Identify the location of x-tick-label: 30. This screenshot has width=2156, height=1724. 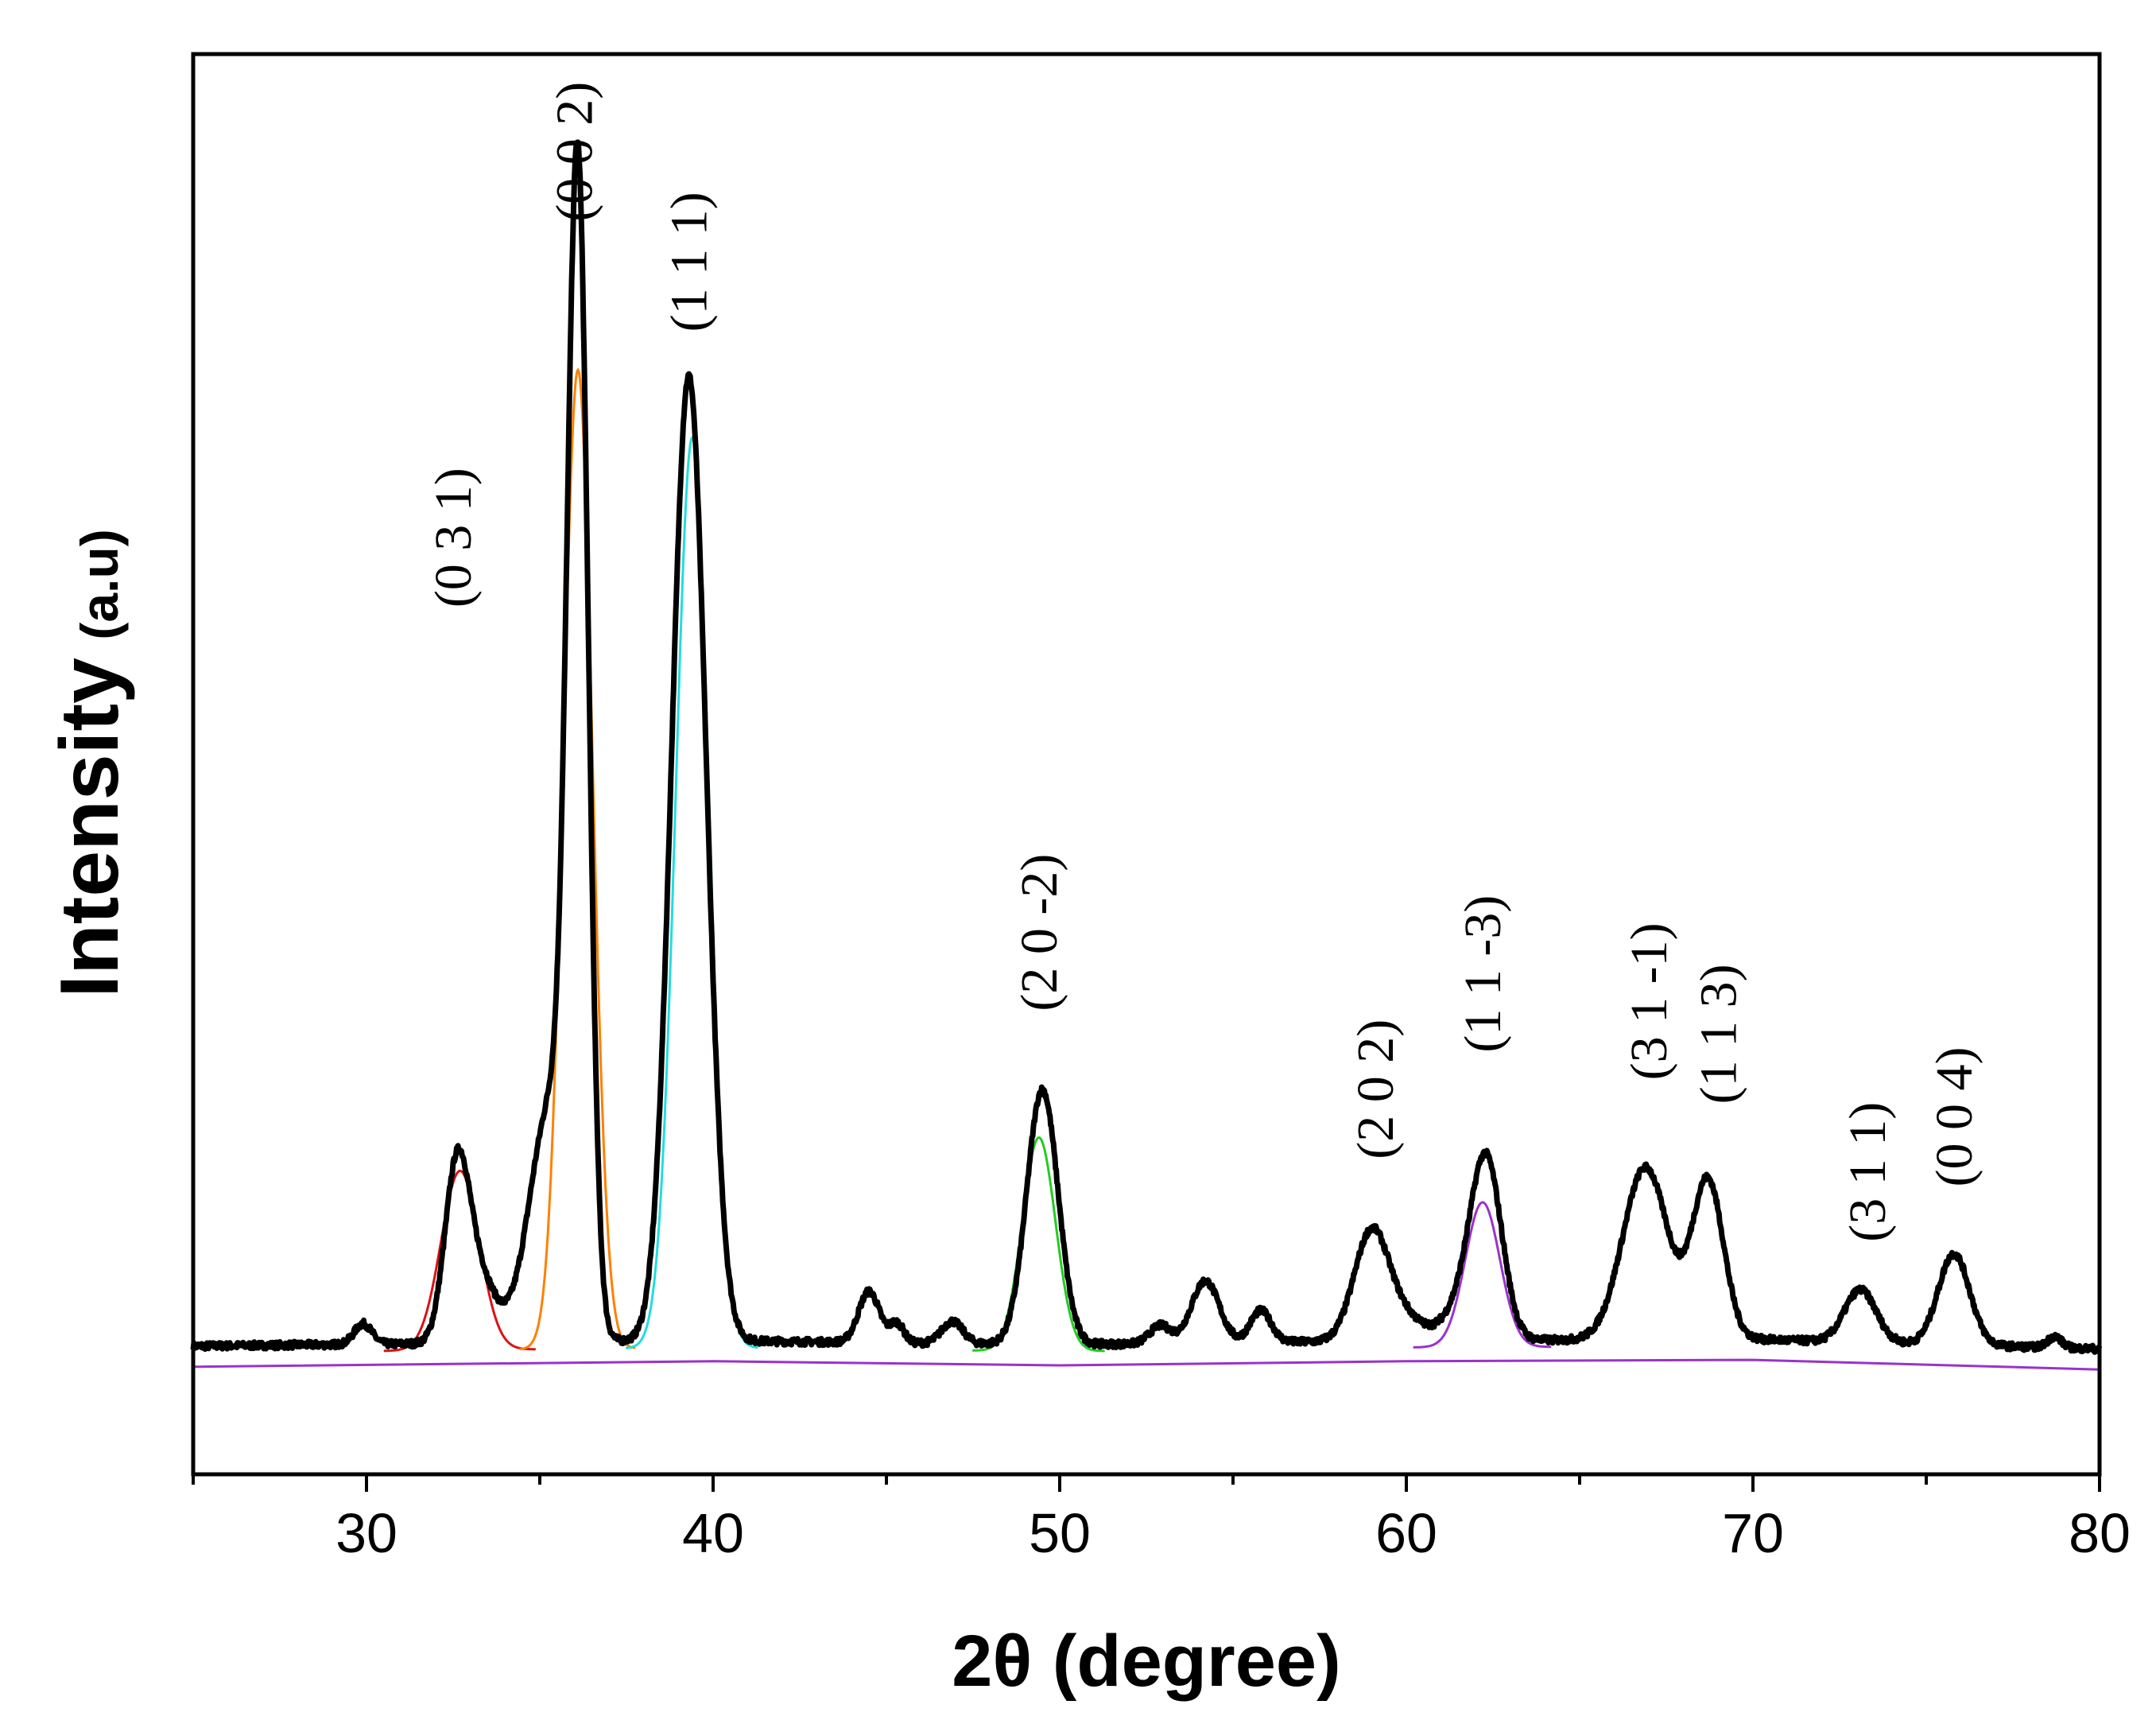
(366, 1533).